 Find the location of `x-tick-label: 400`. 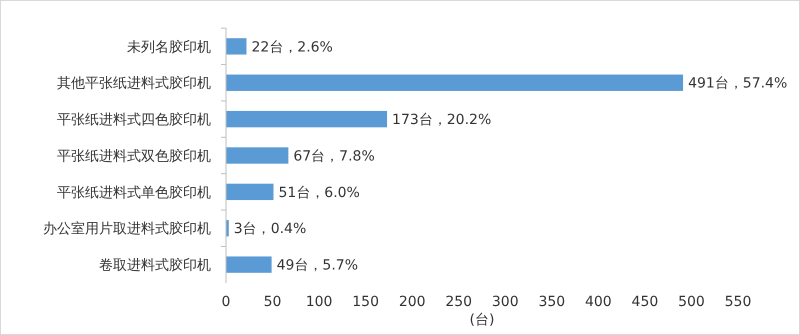

x-tick-label: 400 is located at coordinates (598, 302).